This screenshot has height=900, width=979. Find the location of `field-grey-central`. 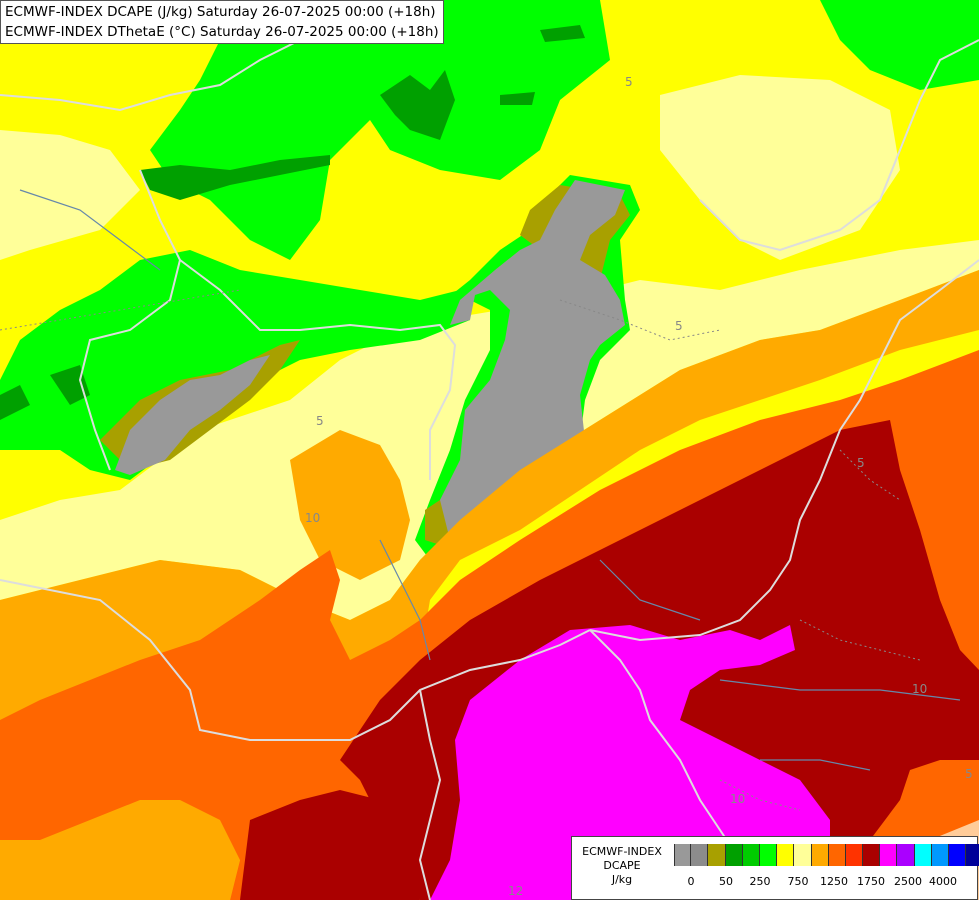

field-grey-central is located at coordinates (532, 360).